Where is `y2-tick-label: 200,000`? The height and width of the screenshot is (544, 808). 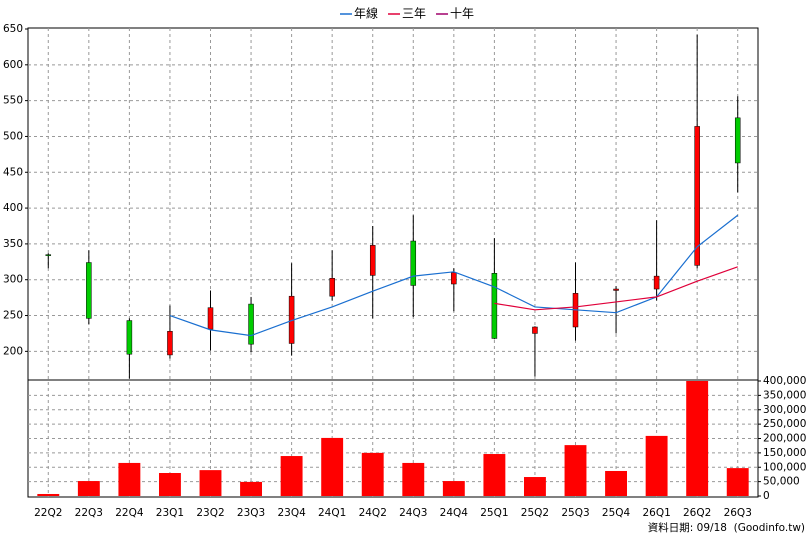
y2-tick-label: 200,000 is located at coordinates (784, 439).